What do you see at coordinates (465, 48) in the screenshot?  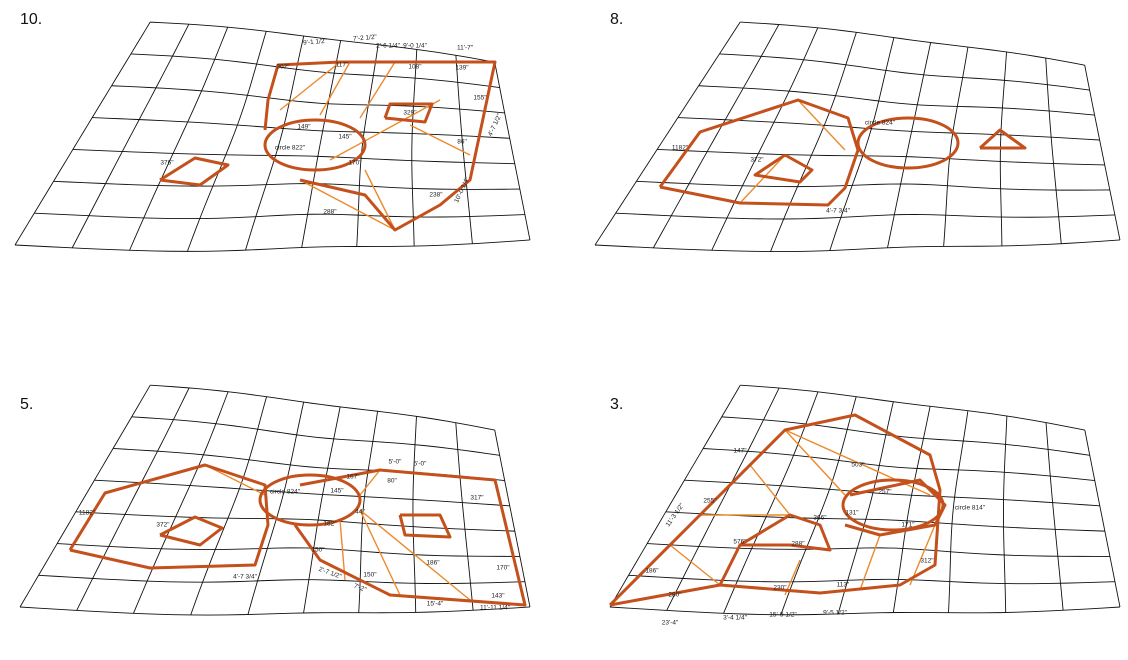 I see `dimension-label: 11'-7"` at bounding box center [465, 48].